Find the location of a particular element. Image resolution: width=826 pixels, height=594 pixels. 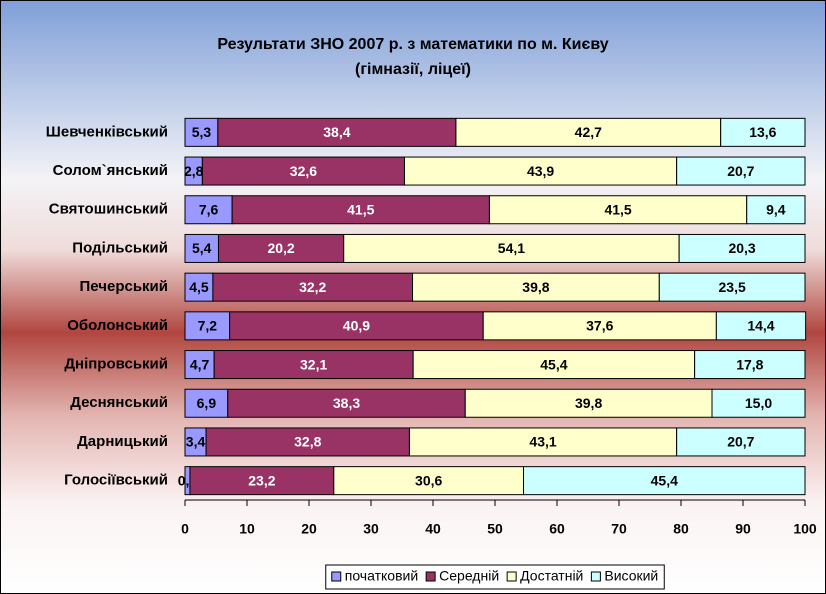

data-label: 17,8 is located at coordinates (749, 364).